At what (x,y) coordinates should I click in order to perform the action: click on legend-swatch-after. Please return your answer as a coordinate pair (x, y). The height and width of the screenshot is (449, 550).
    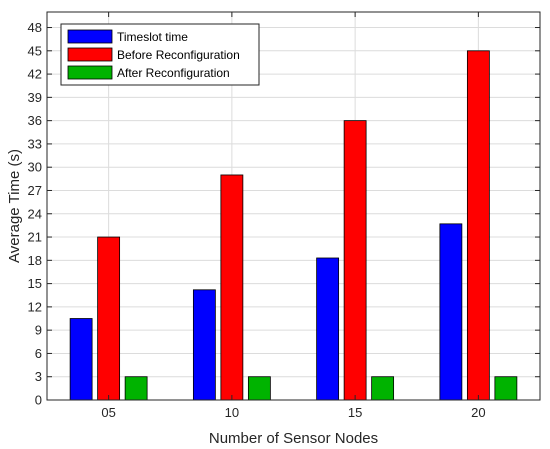
    Looking at the image, I should click on (90, 72).